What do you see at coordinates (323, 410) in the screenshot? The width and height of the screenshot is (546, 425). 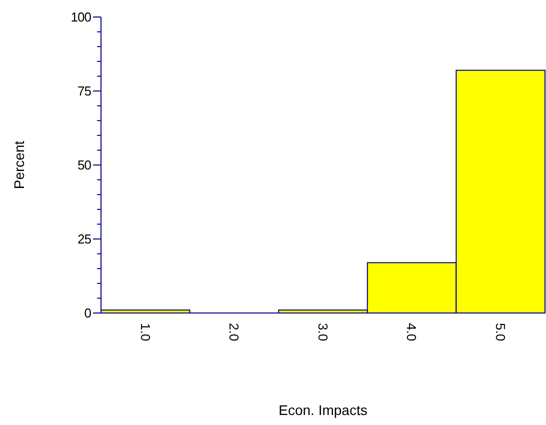 I see `x-axis-title: Econ. Impacts` at bounding box center [323, 410].